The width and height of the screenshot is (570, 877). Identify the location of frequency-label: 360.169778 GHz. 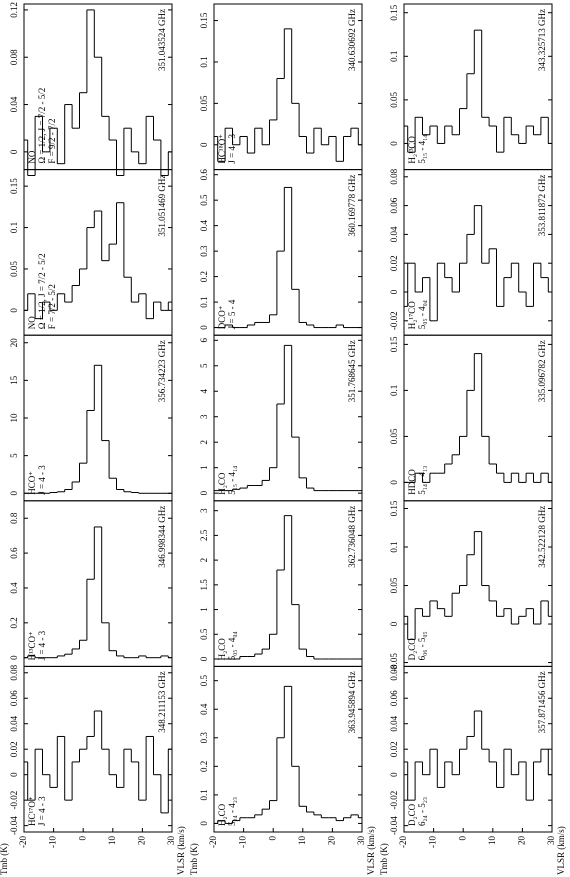
(352, 206).